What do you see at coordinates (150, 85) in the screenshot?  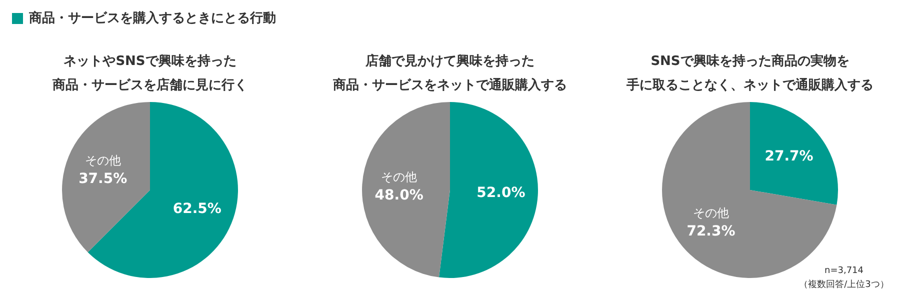 I see `chart-subtitle: 商品・サービスを店舗に見に行く` at bounding box center [150, 85].